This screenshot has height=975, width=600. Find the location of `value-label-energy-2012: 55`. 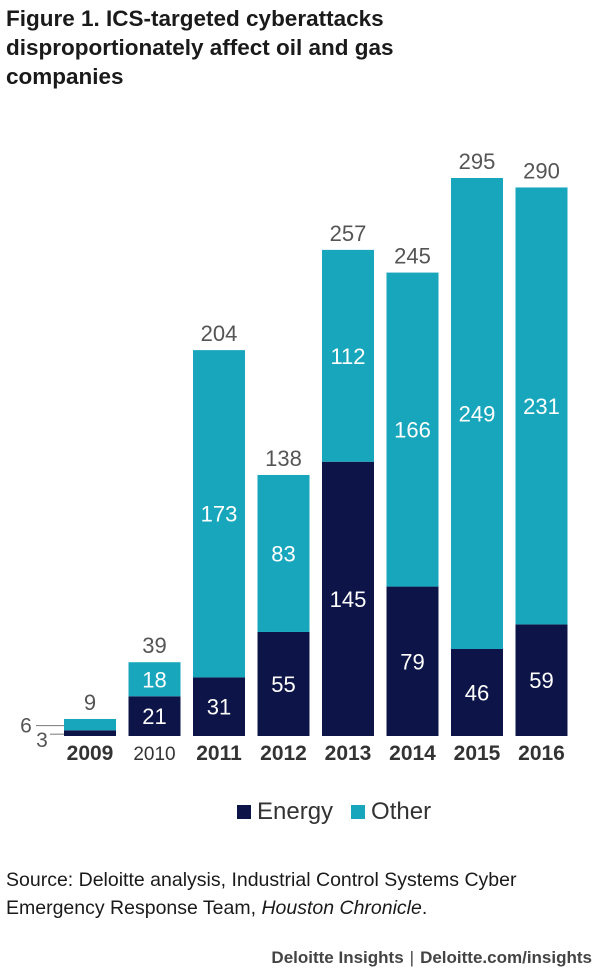

value-label-energy-2012: 55 is located at coordinates (283, 684).